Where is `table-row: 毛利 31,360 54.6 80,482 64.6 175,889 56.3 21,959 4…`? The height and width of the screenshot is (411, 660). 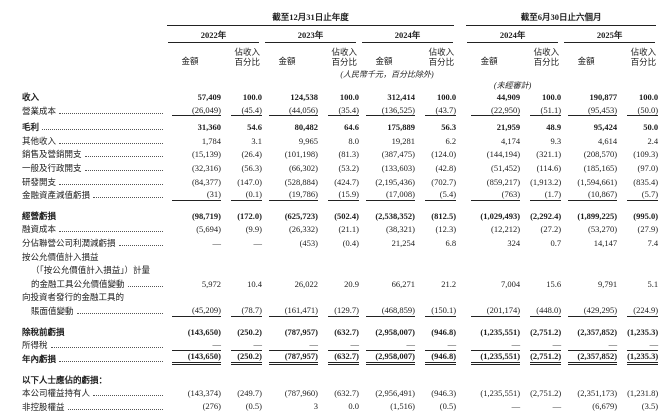 table-row: 毛利 31,360 54.6 80,482 64.6 175,889 56.3 21,959 4… is located at coordinates (340, 125).